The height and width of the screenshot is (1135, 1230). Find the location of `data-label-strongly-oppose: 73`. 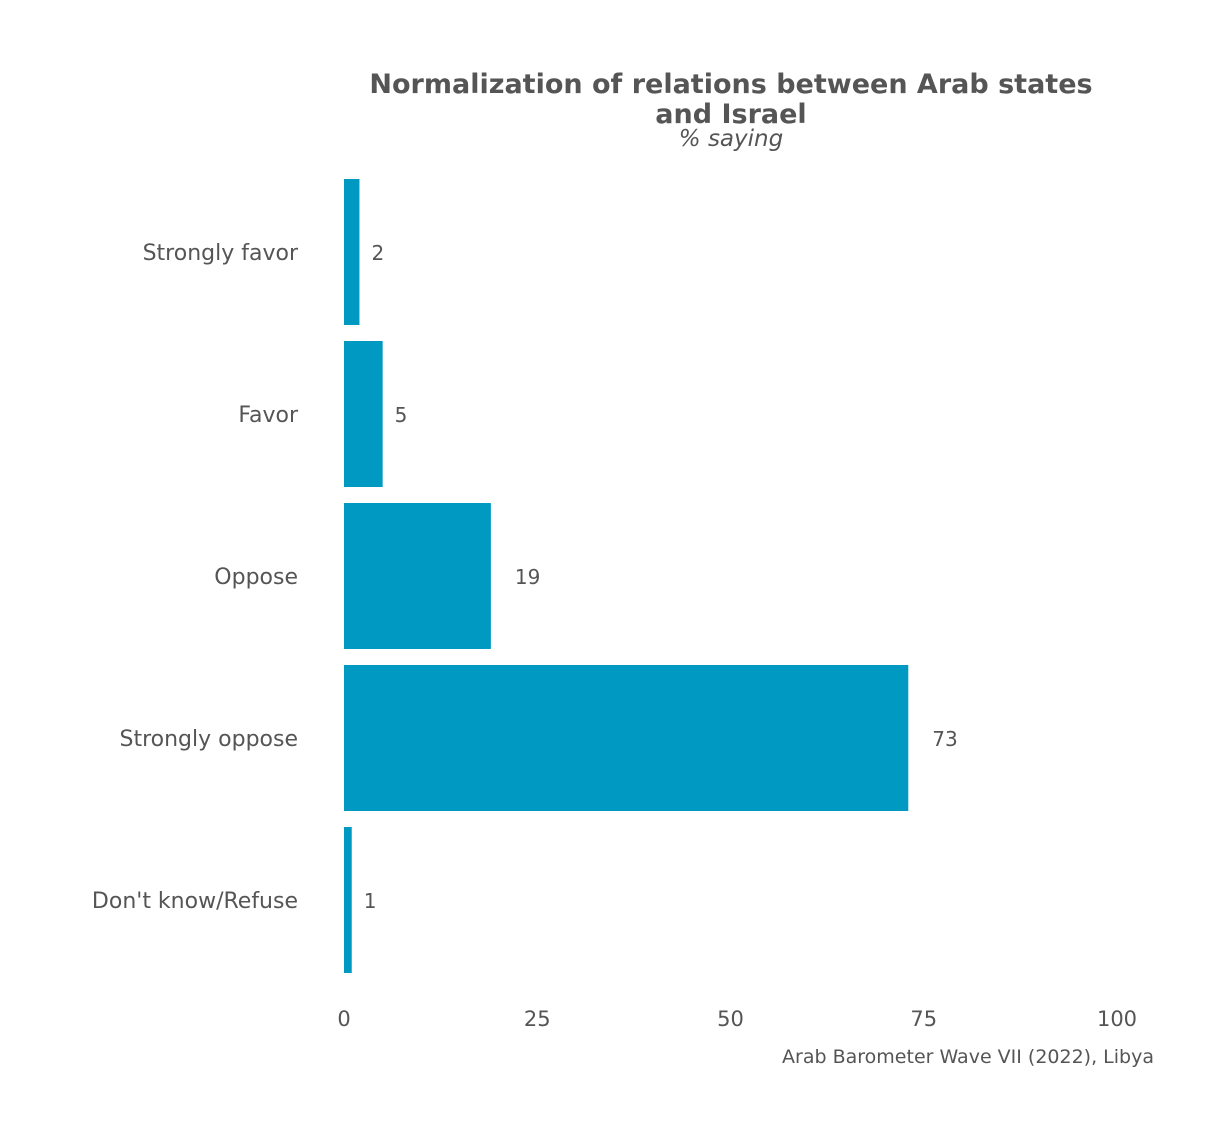

data-label-strongly-oppose: 73 is located at coordinates (944, 739).